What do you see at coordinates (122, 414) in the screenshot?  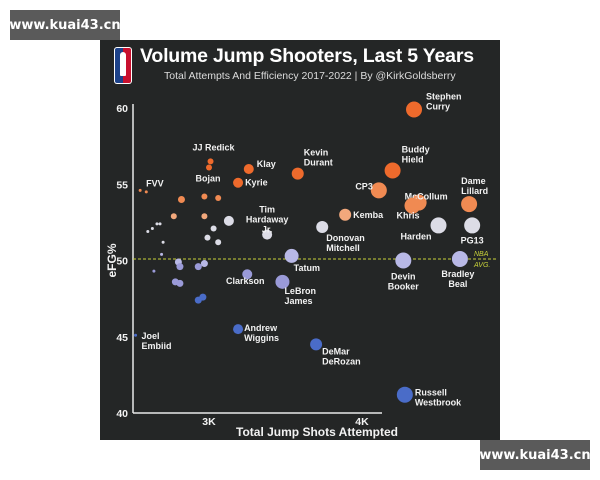 I see `y-tick-label: 40` at bounding box center [122, 414].